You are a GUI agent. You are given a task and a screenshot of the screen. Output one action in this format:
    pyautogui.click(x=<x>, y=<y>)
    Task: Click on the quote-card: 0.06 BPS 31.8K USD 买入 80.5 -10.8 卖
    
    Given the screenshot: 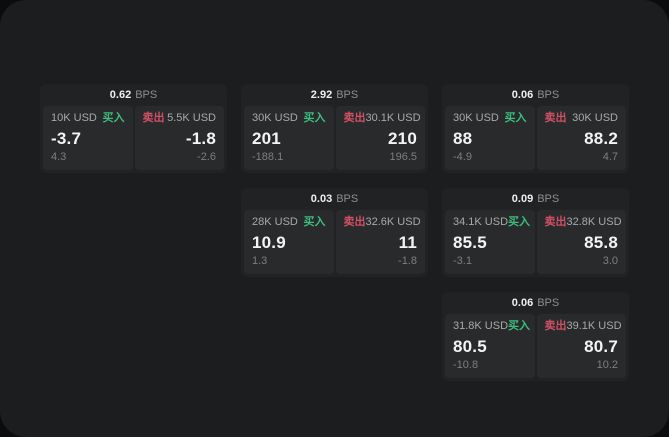 What is the action you would take?
    pyautogui.click(x=535, y=336)
    